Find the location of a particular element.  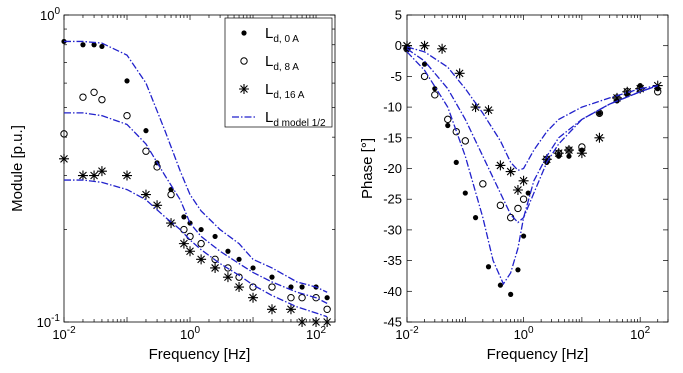

legend-entry: Ld, 0 A is located at coordinates (270, 35).